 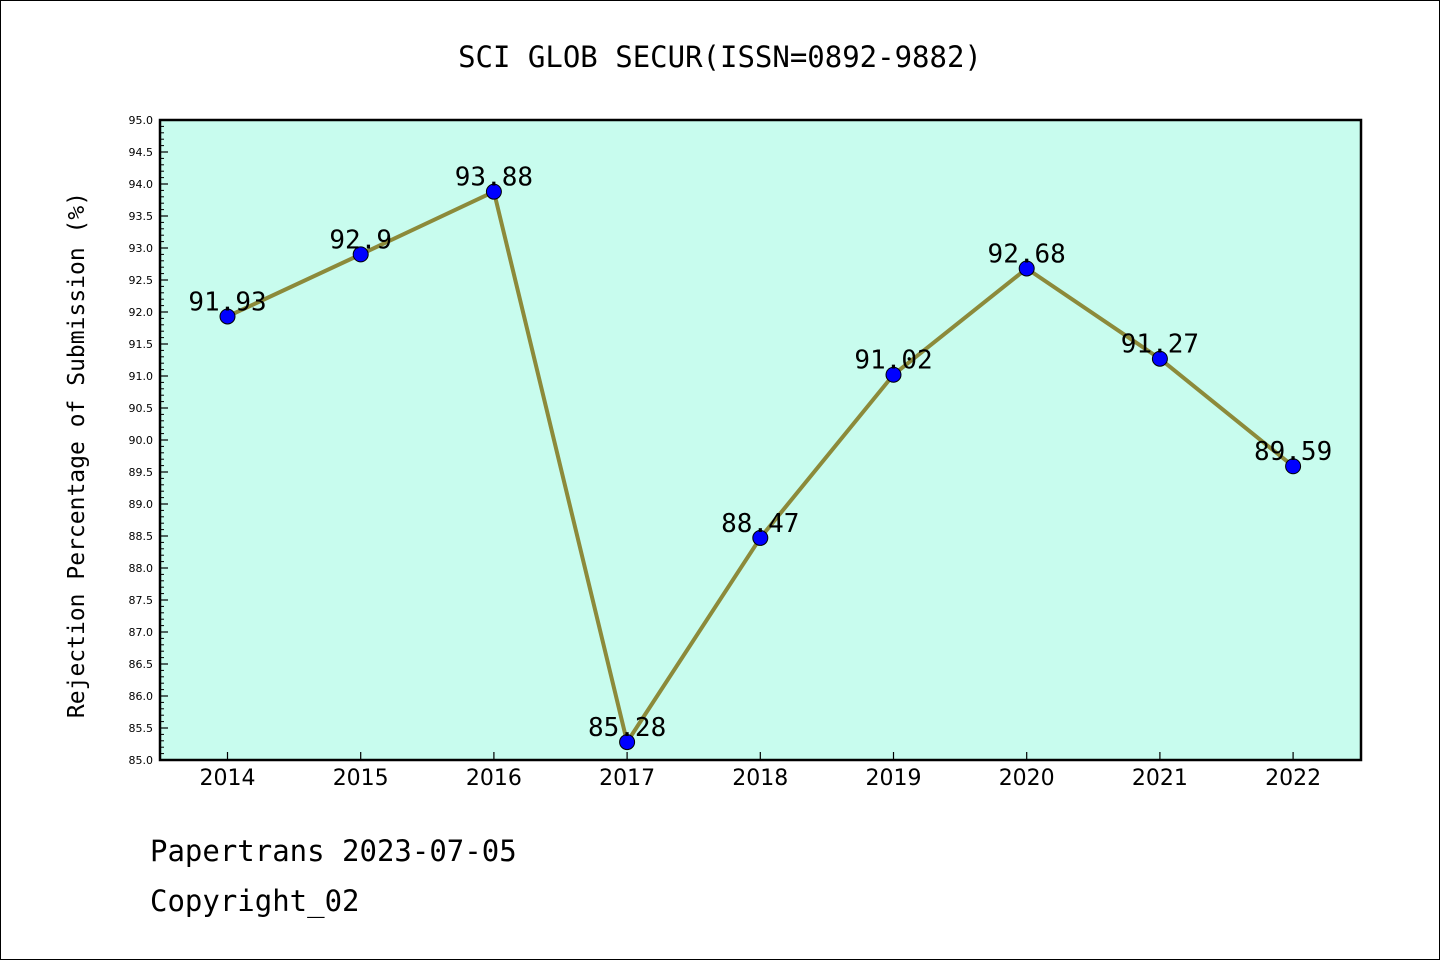 I want to click on y-tick-label: 94.5, so click(x=141, y=152).